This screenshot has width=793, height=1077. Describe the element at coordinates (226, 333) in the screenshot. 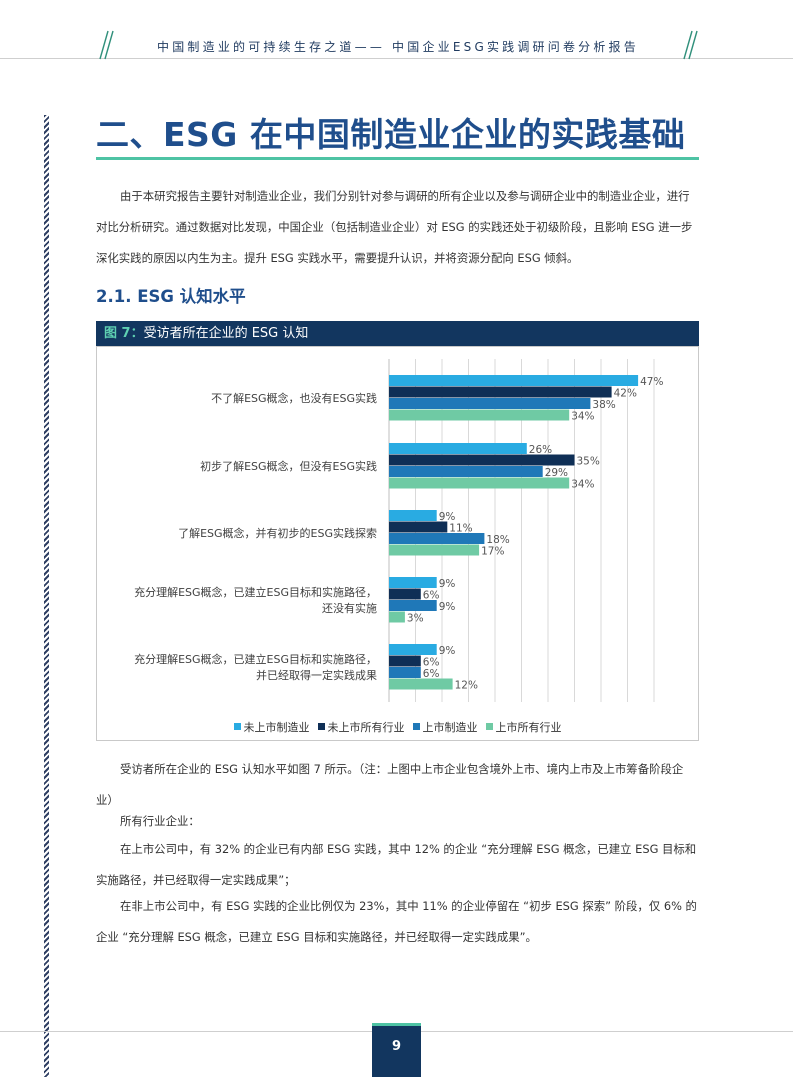

I see `figure-title: 受访者所在企业的 ESG 认知` at that location.